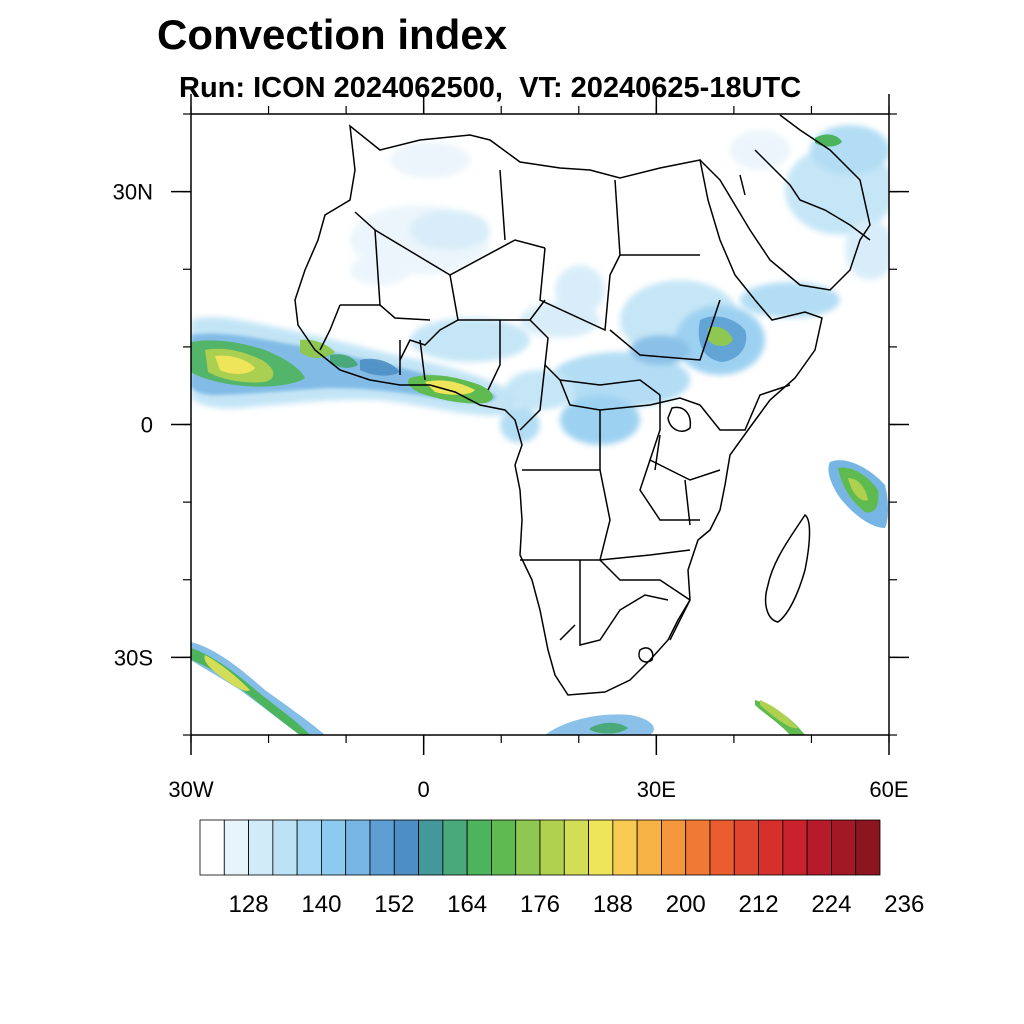 Image resolution: width=1024 pixels, height=1024 pixels. Describe the element at coordinates (540, 904) in the screenshot. I see `colorbar-label: 176` at that location.